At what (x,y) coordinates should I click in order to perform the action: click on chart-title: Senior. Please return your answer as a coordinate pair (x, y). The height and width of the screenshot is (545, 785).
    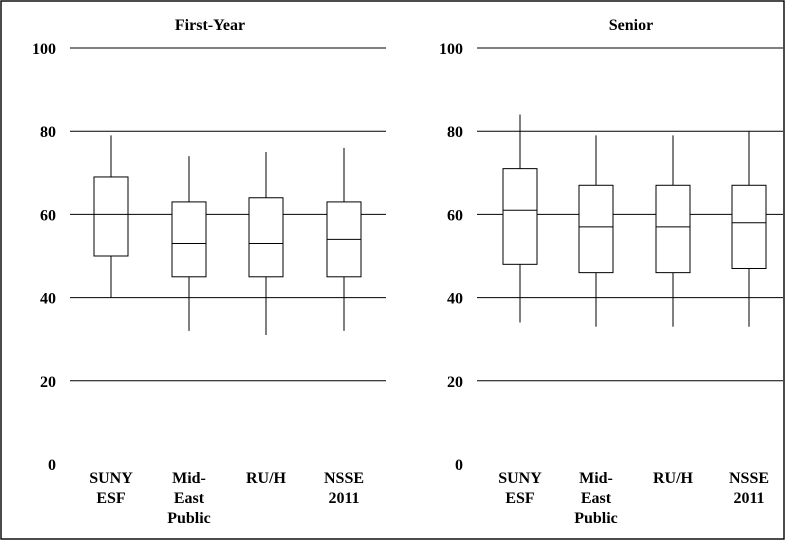
    Looking at the image, I should click on (631, 25).